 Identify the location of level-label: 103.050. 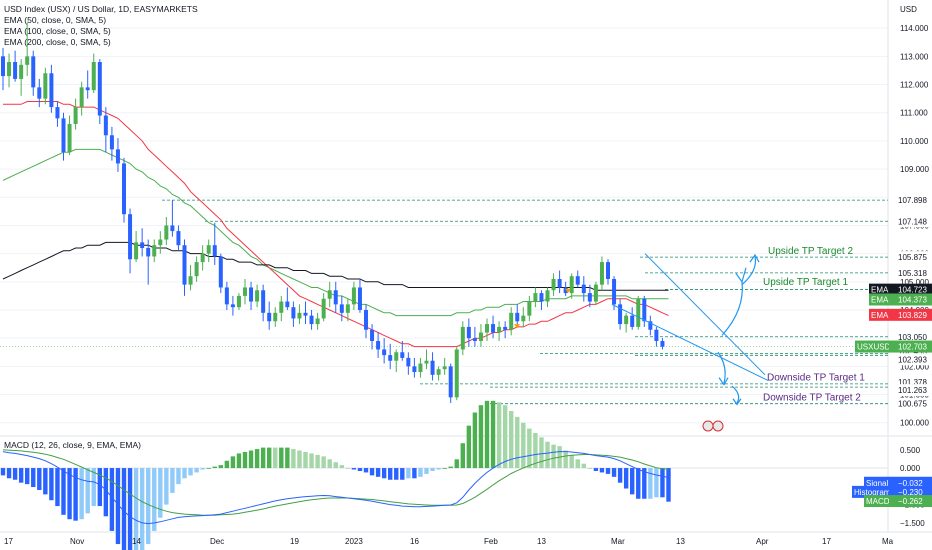
(912, 337).